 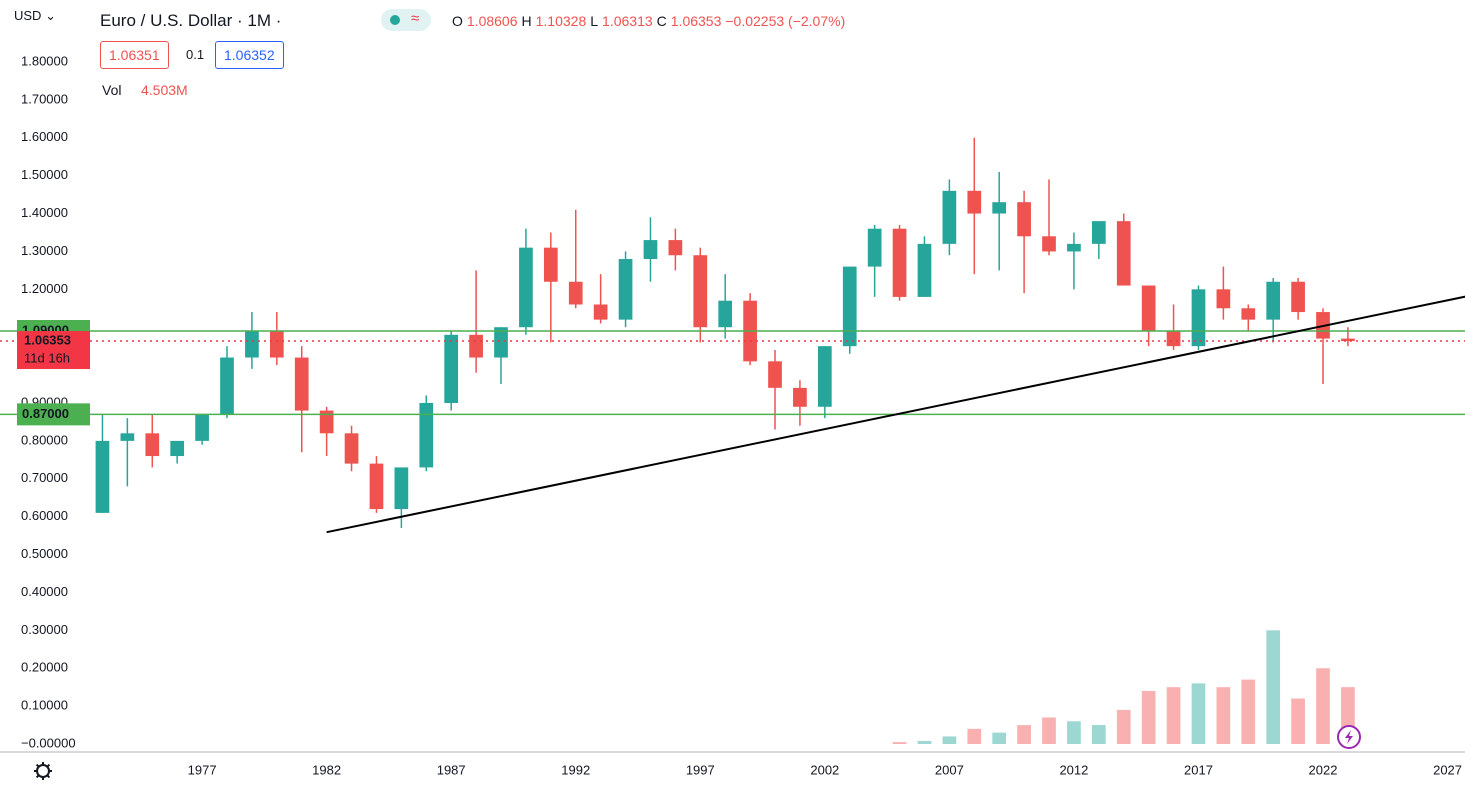 I want to click on x-tick-label: 2007, so click(x=949, y=769).